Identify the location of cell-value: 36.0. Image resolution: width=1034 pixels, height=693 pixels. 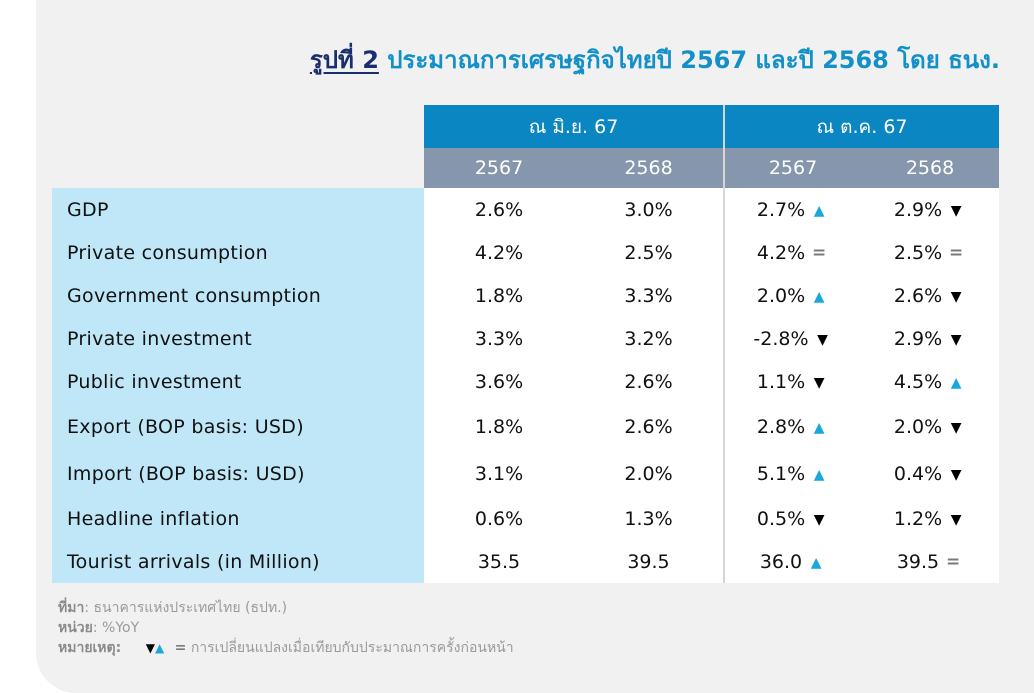
(781, 561).